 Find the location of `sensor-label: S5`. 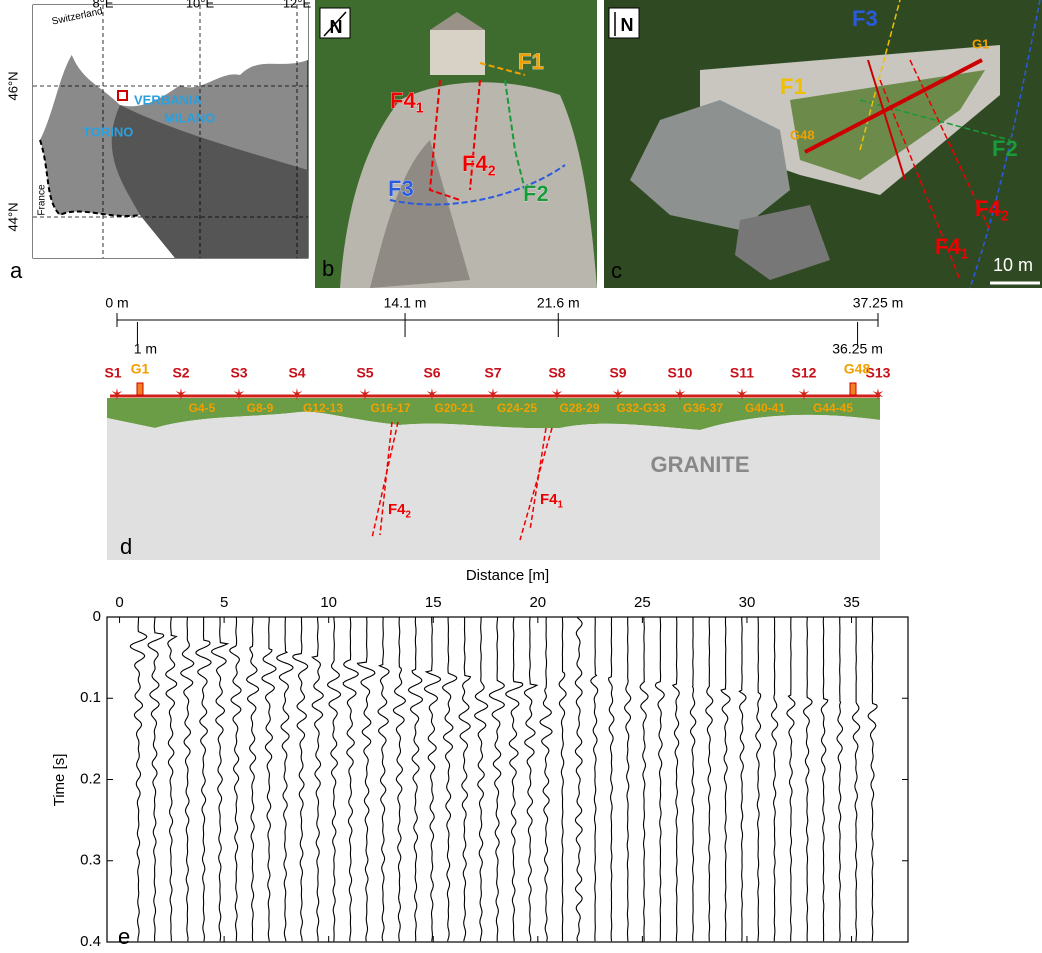

sensor-label: S5 is located at coordinates (364, 373).